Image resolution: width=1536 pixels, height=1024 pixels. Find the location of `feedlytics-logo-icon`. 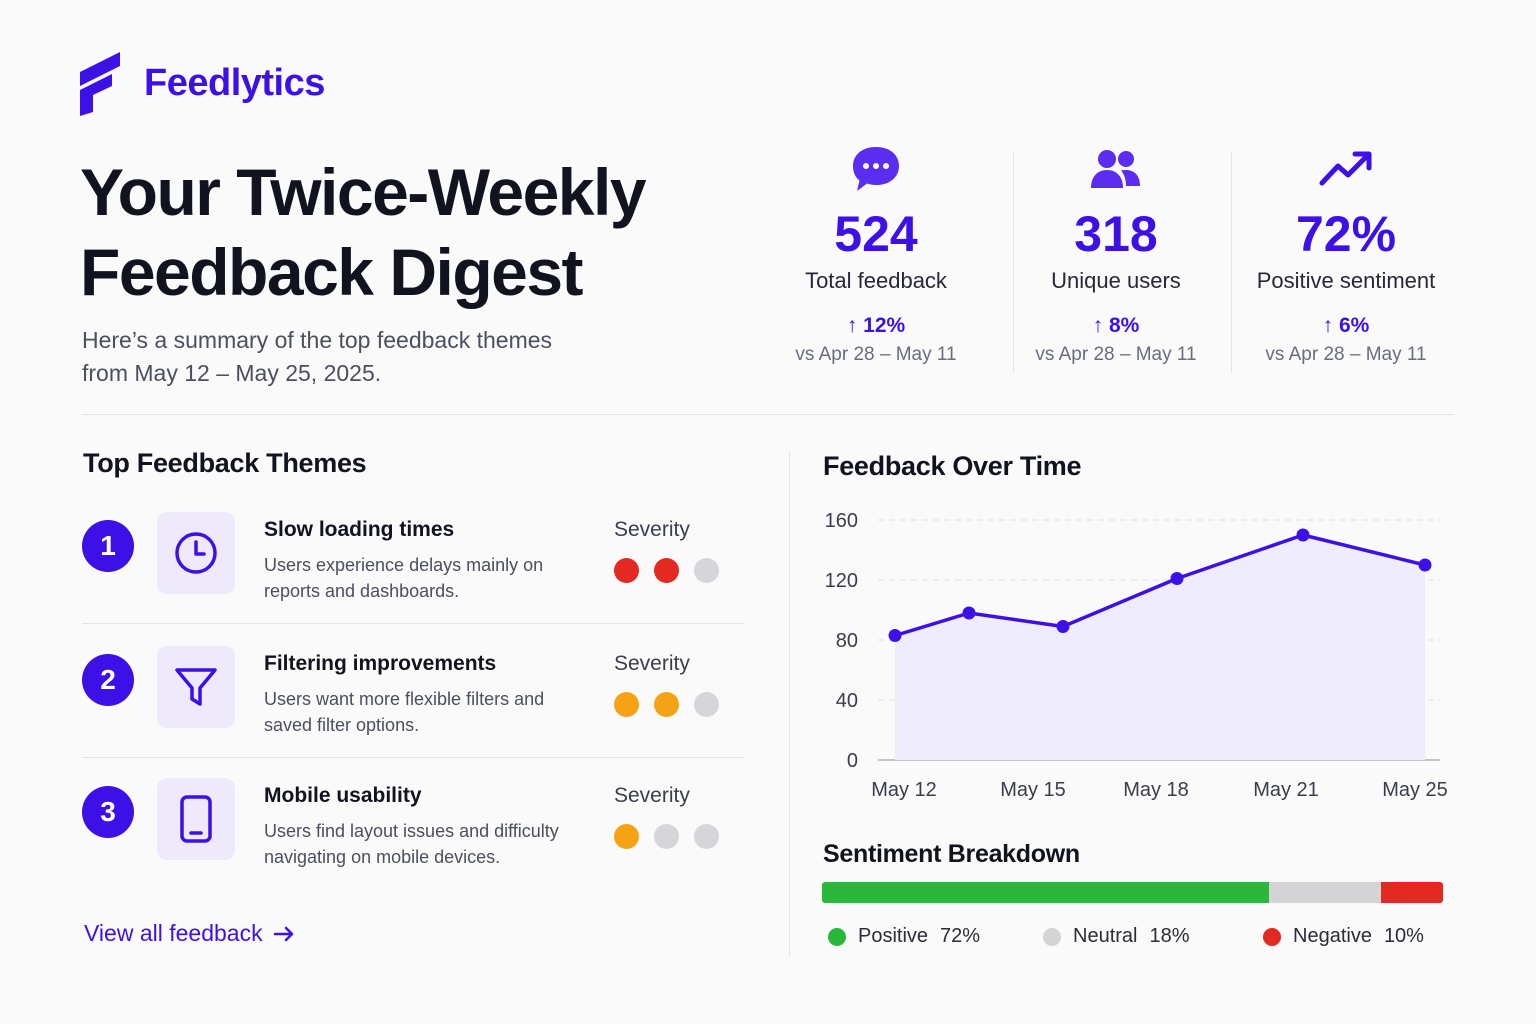

feedlytics-logo-icon is located at coordinates (100, 84).